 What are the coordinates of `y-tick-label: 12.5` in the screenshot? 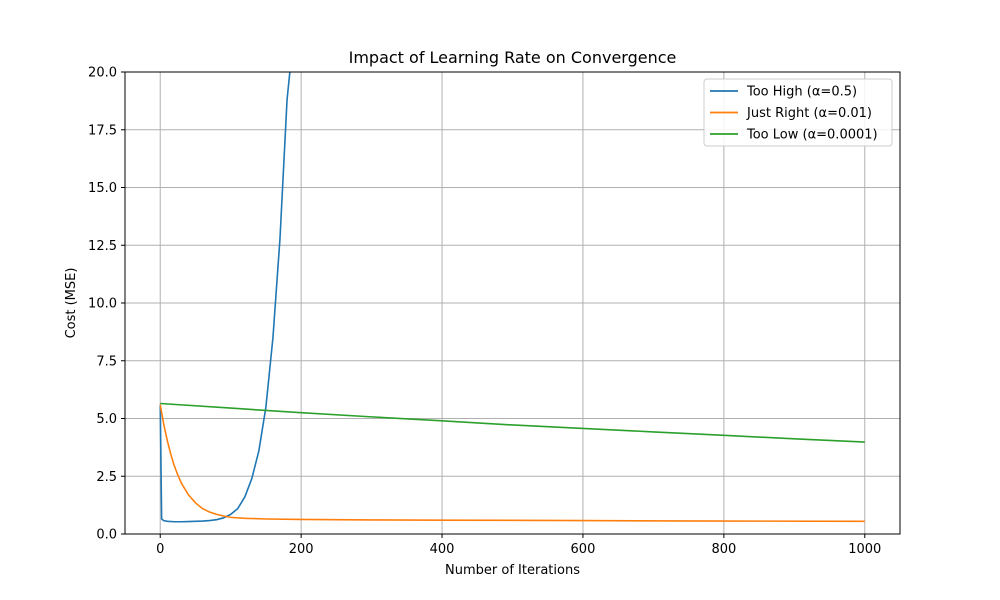 It's located at (102, 246).